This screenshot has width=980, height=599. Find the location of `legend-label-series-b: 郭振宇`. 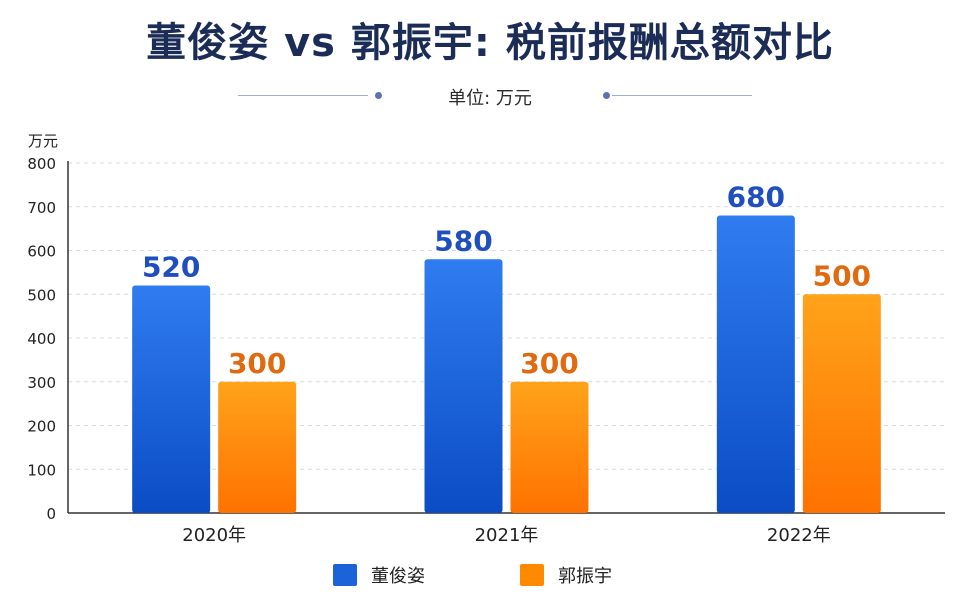

legend-label-series-b: 郭振宇 is located at coordinates (585, 576).